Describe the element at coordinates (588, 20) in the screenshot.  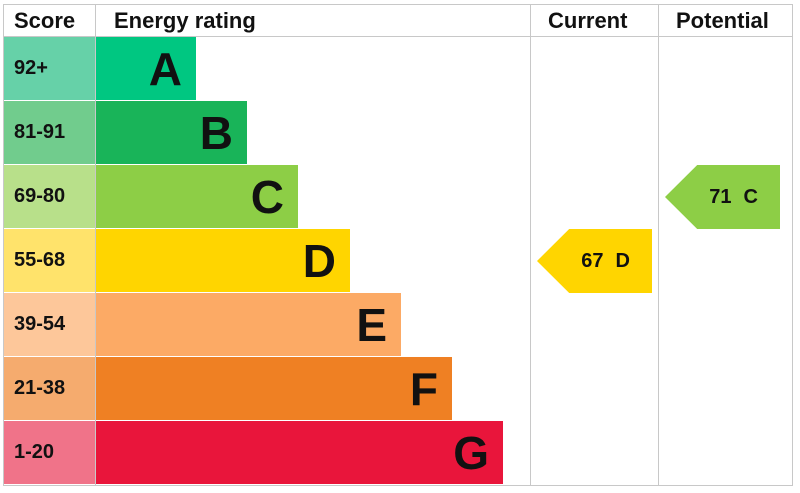
I see `header-current: Current` at that location.